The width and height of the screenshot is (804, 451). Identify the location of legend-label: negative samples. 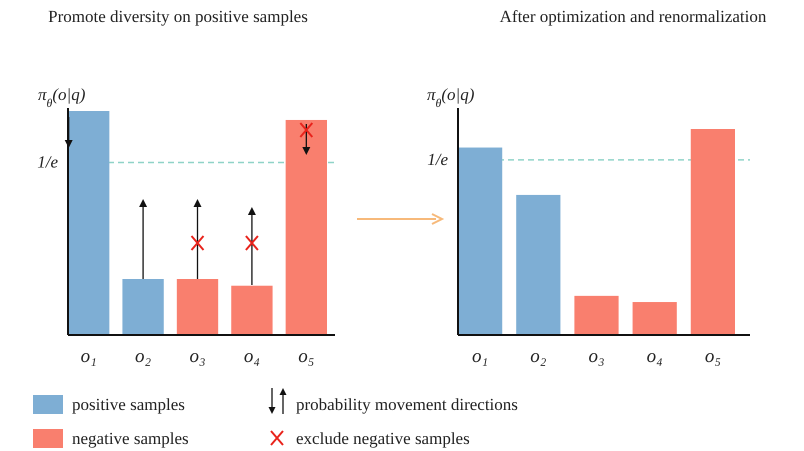
(130, 438).